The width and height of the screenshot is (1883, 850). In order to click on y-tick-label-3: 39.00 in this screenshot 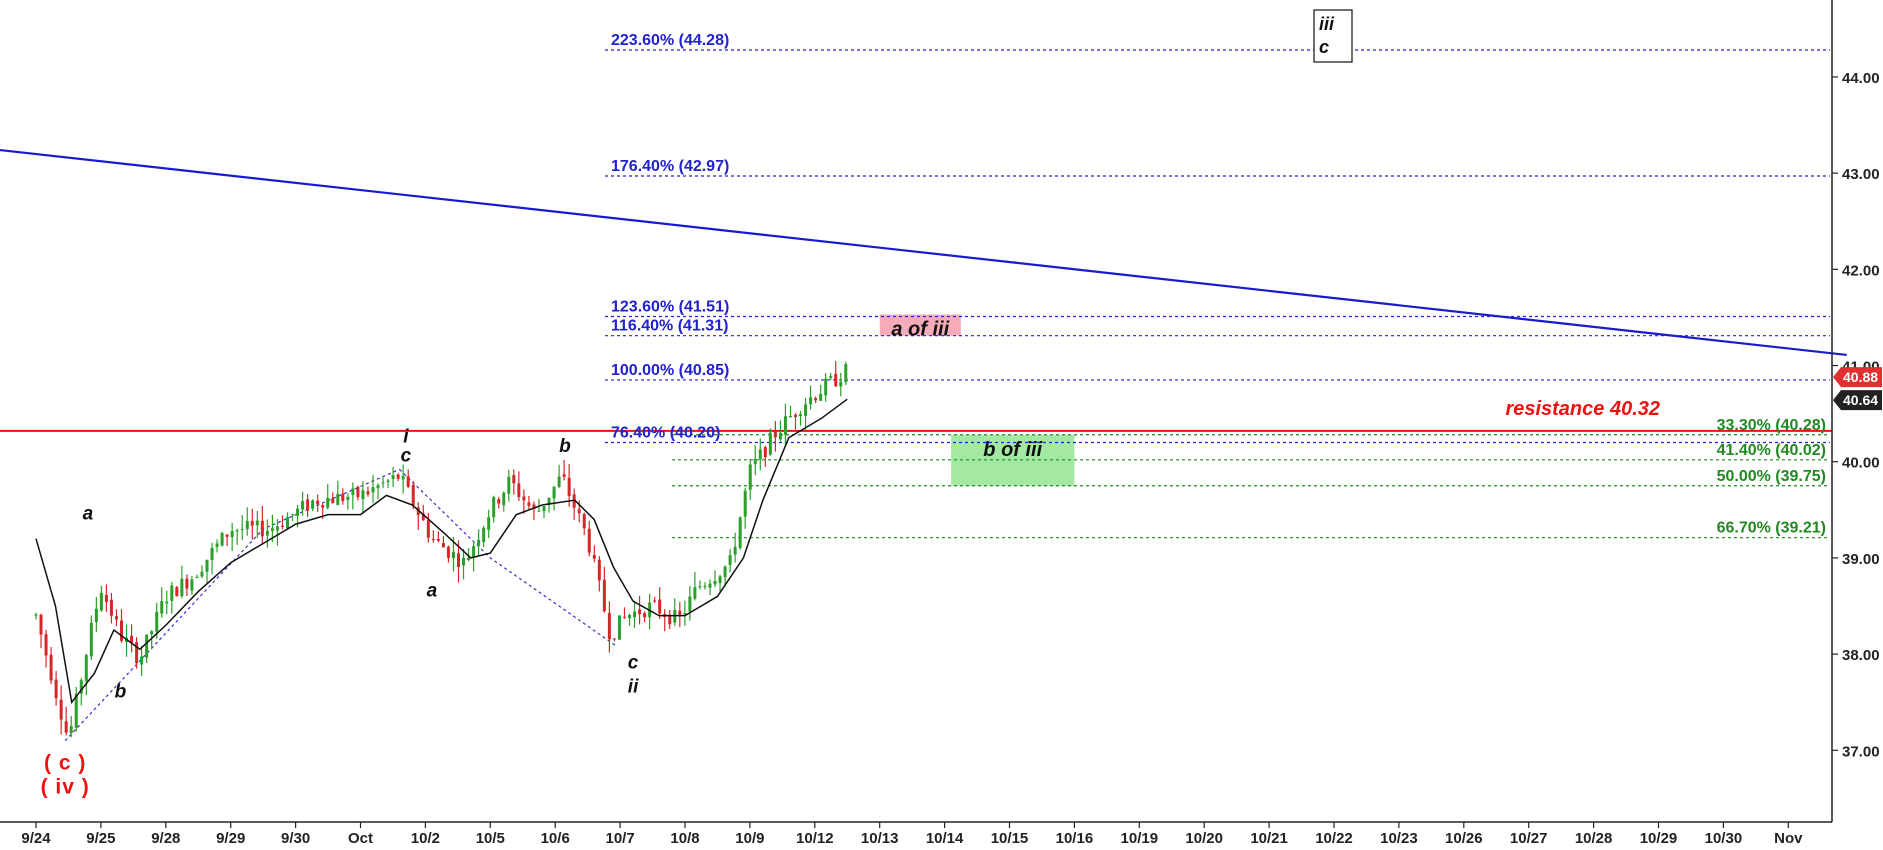, I will do `click(1861, 559)`.